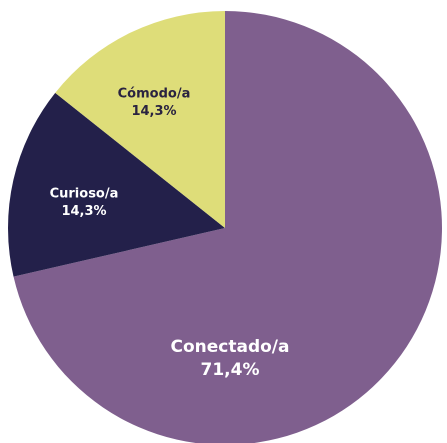  Describe the element at coordinates (230, 370) in the screenshot. I see `slice-value-label: 71,4%` at that location.